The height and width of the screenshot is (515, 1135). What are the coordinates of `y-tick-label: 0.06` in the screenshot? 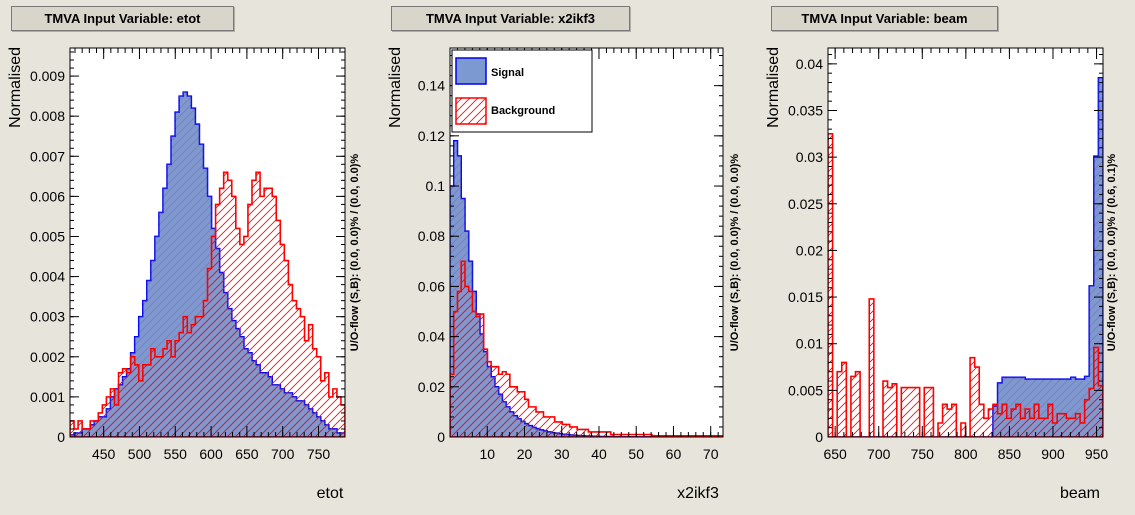 It's located at (431, 286).